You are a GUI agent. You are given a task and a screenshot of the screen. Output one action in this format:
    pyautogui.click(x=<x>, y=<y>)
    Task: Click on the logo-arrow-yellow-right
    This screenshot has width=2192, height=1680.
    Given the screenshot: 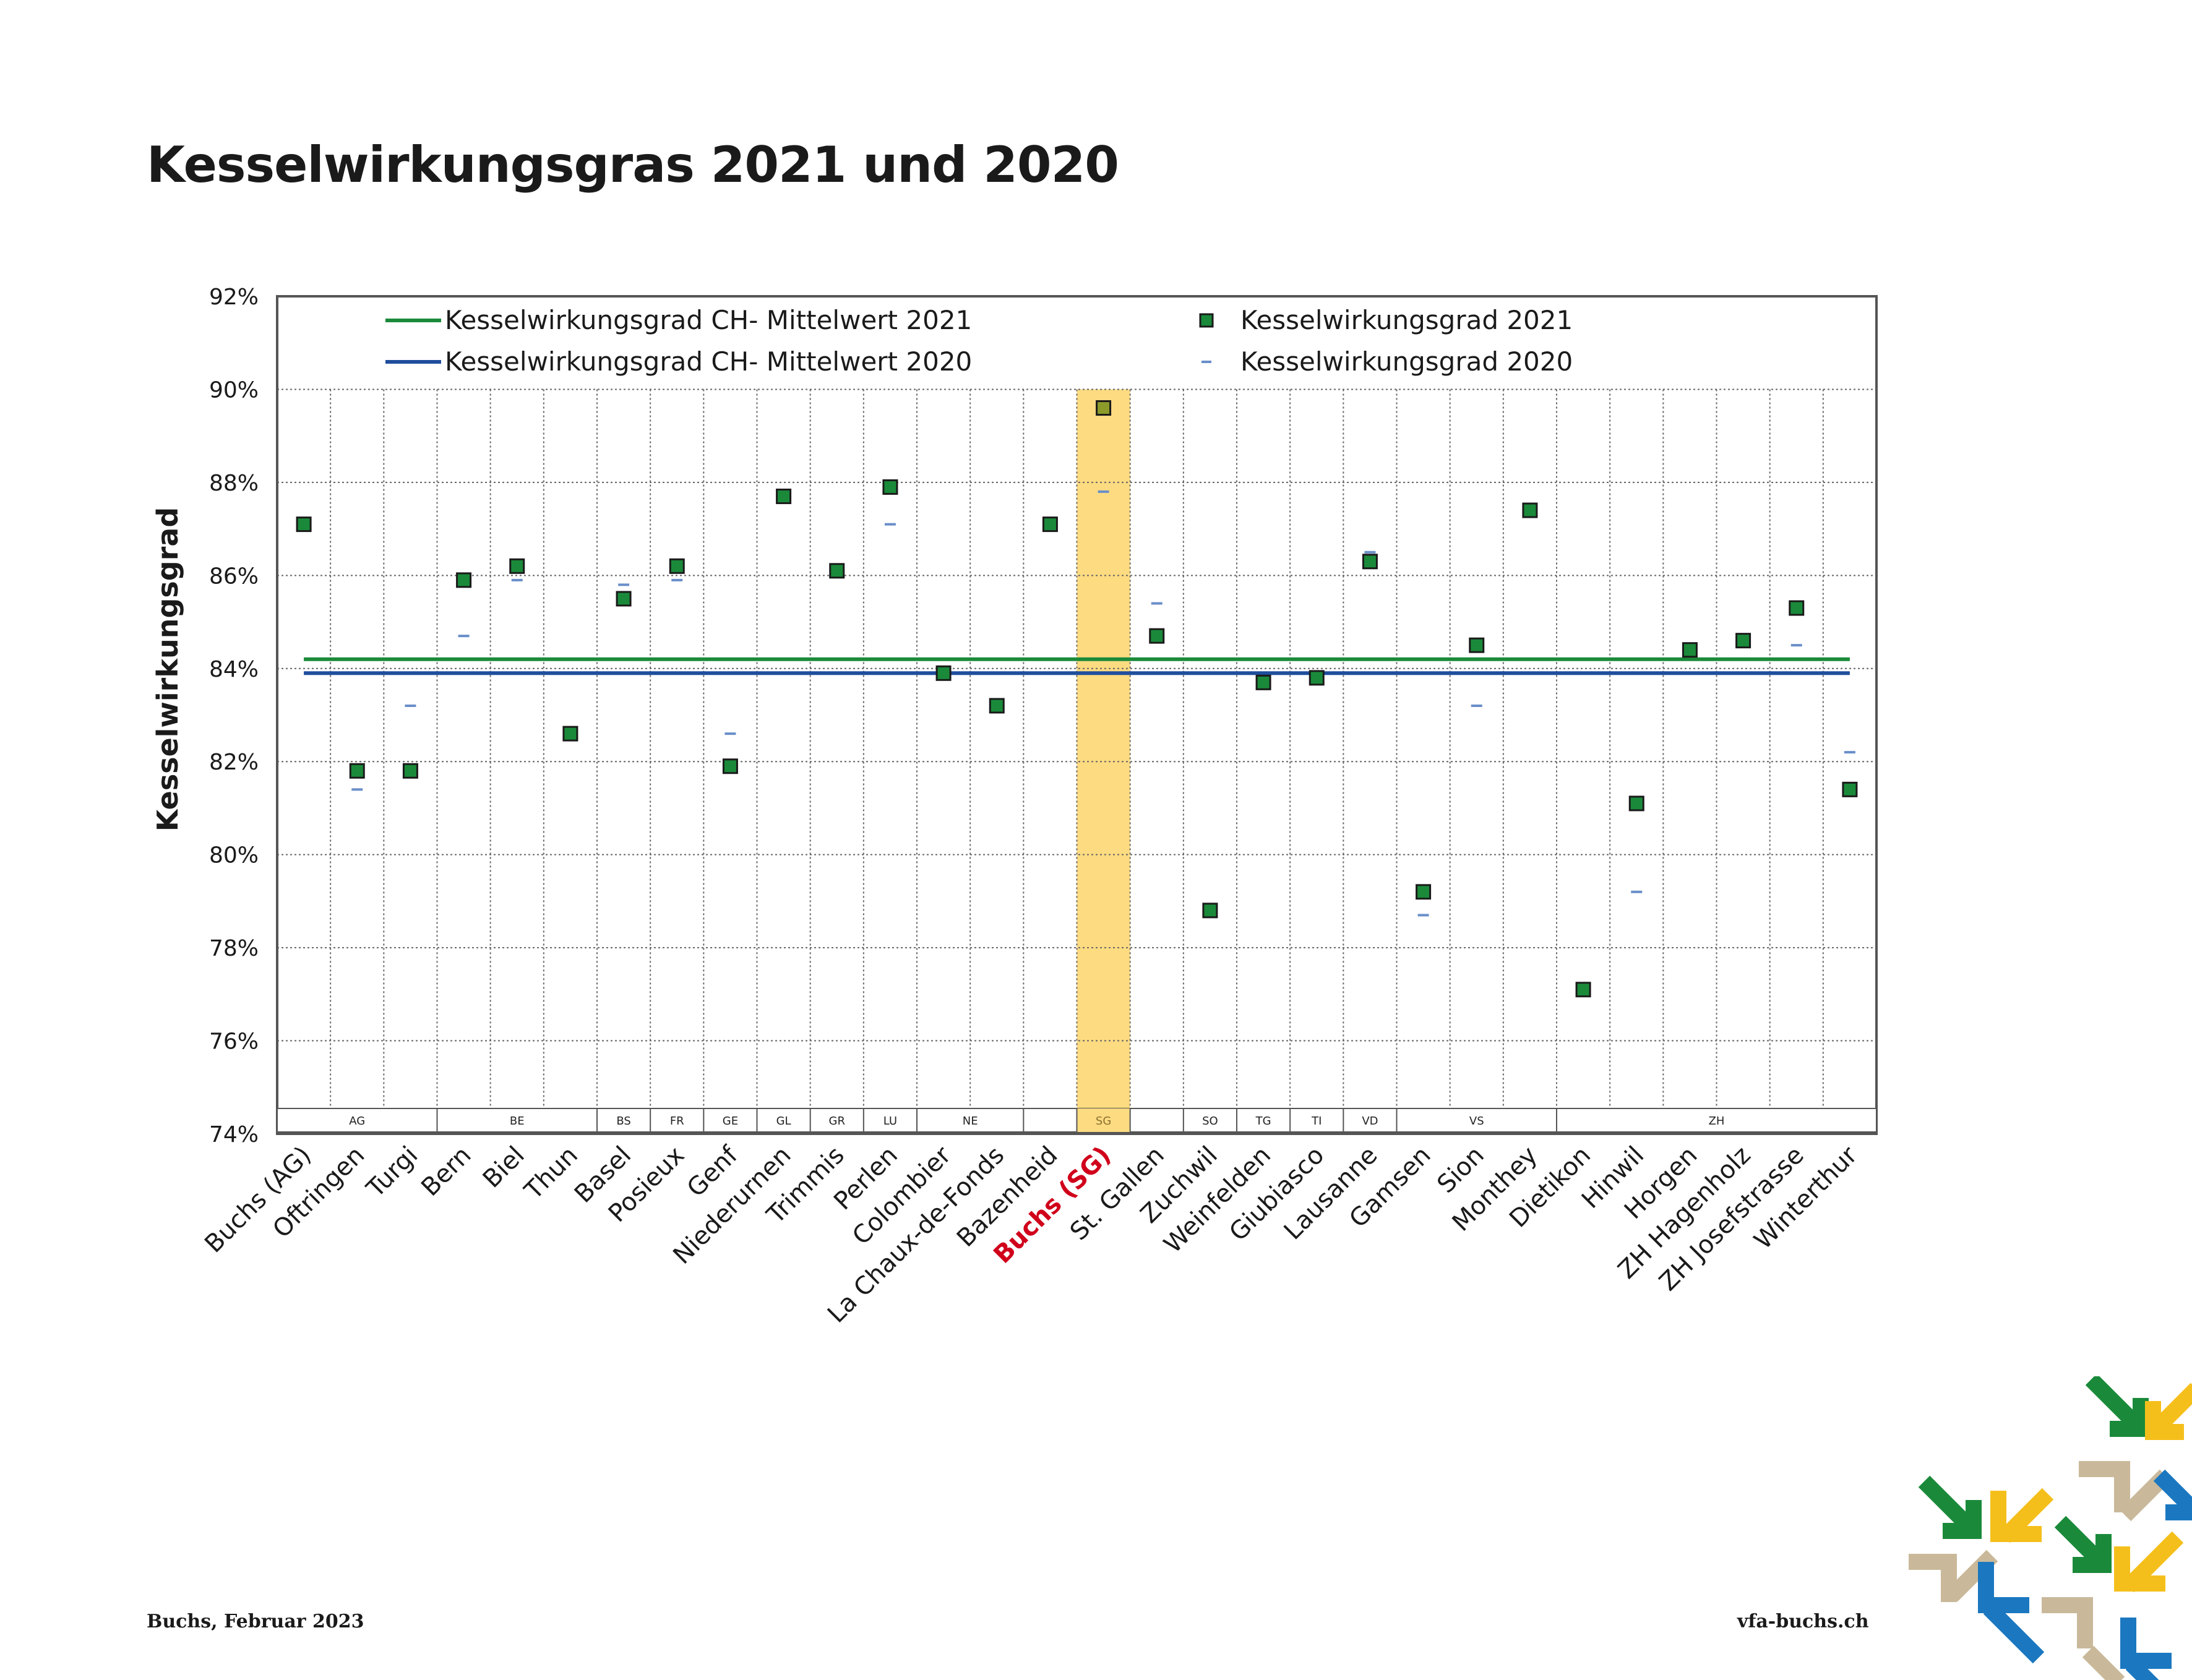 What is the action you would take?
    pyautogui.click(x=2149, y=1562)
    